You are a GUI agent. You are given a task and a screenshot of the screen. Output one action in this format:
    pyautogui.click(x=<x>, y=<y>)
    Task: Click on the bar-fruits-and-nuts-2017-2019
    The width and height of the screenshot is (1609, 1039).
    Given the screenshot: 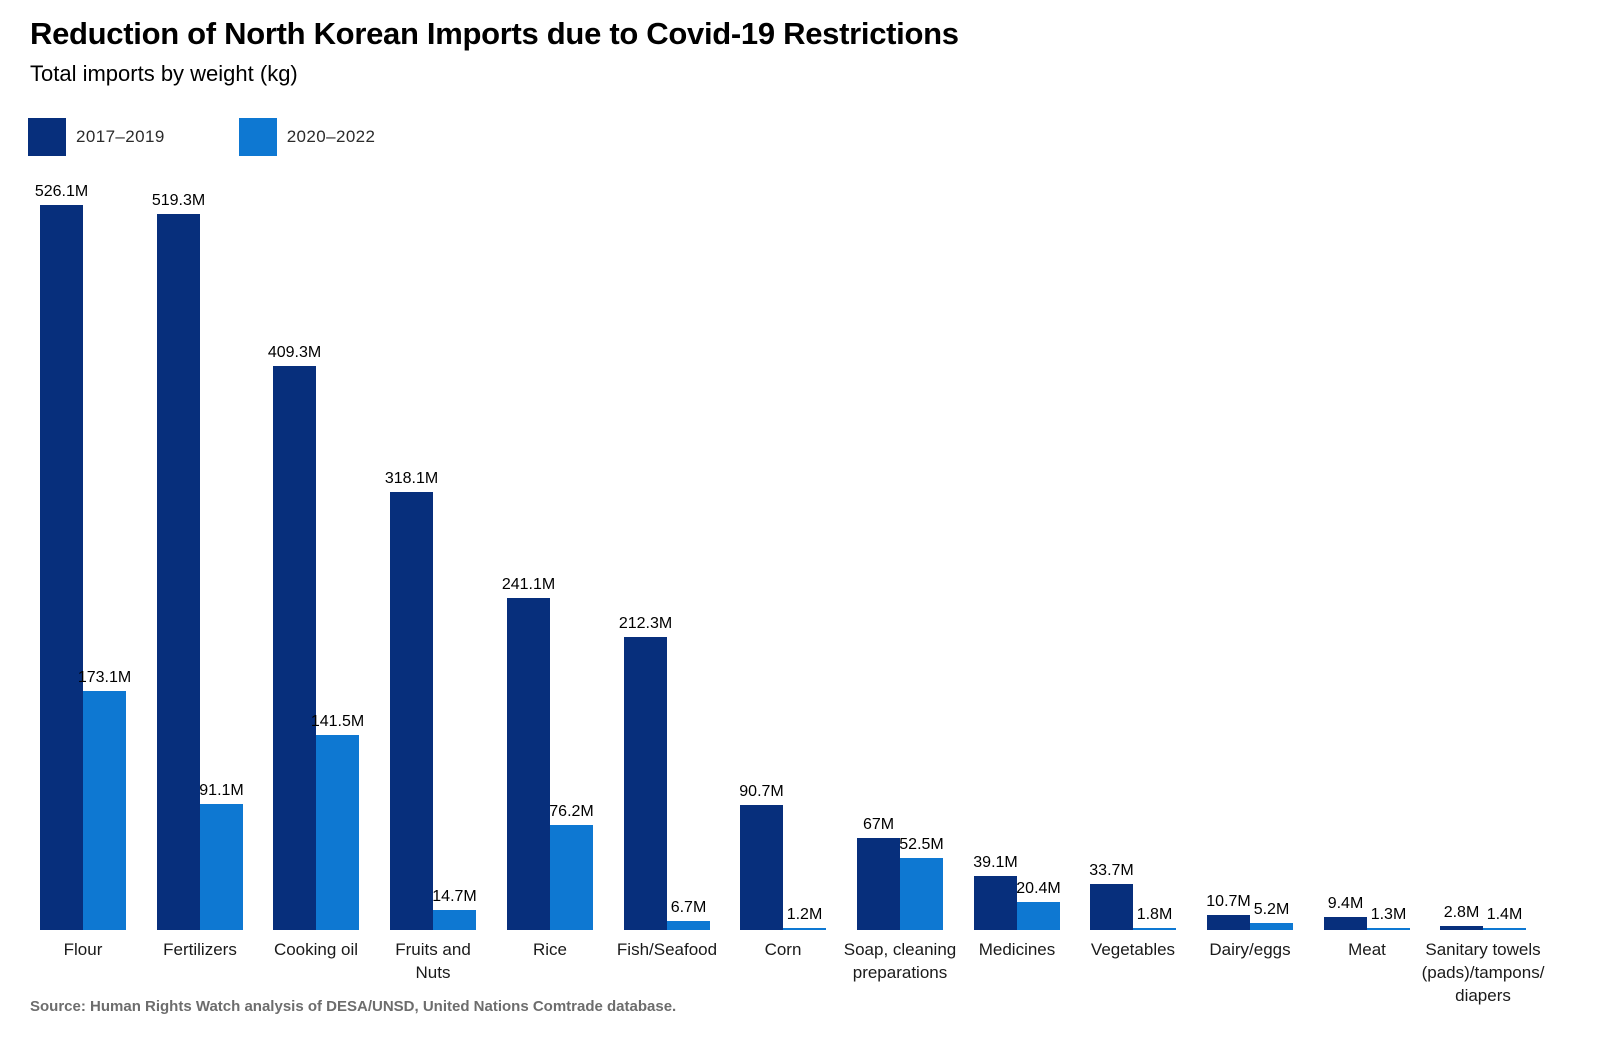 What is the action you would take?
    pyautogui.click(x=411, y=711)
    